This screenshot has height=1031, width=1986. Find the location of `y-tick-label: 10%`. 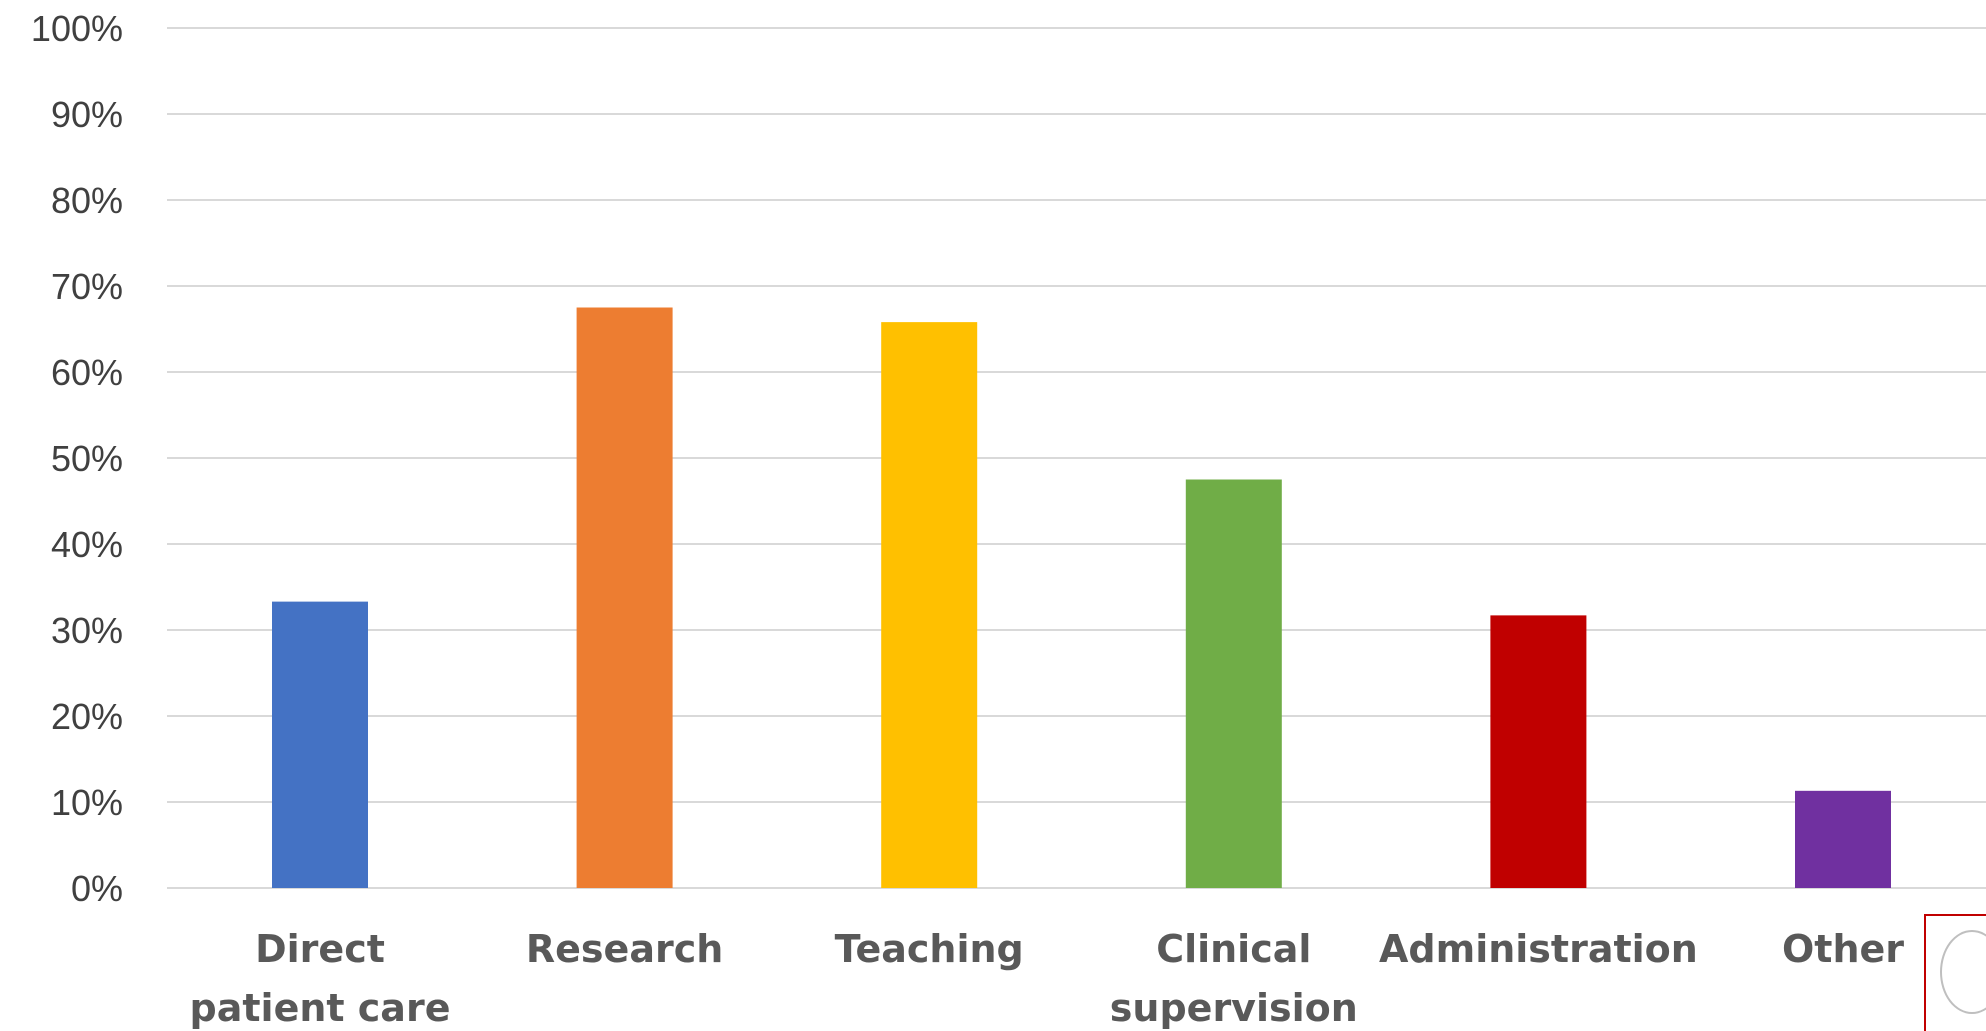

y-tick-label: 10% is located at coordinates (87, 802).